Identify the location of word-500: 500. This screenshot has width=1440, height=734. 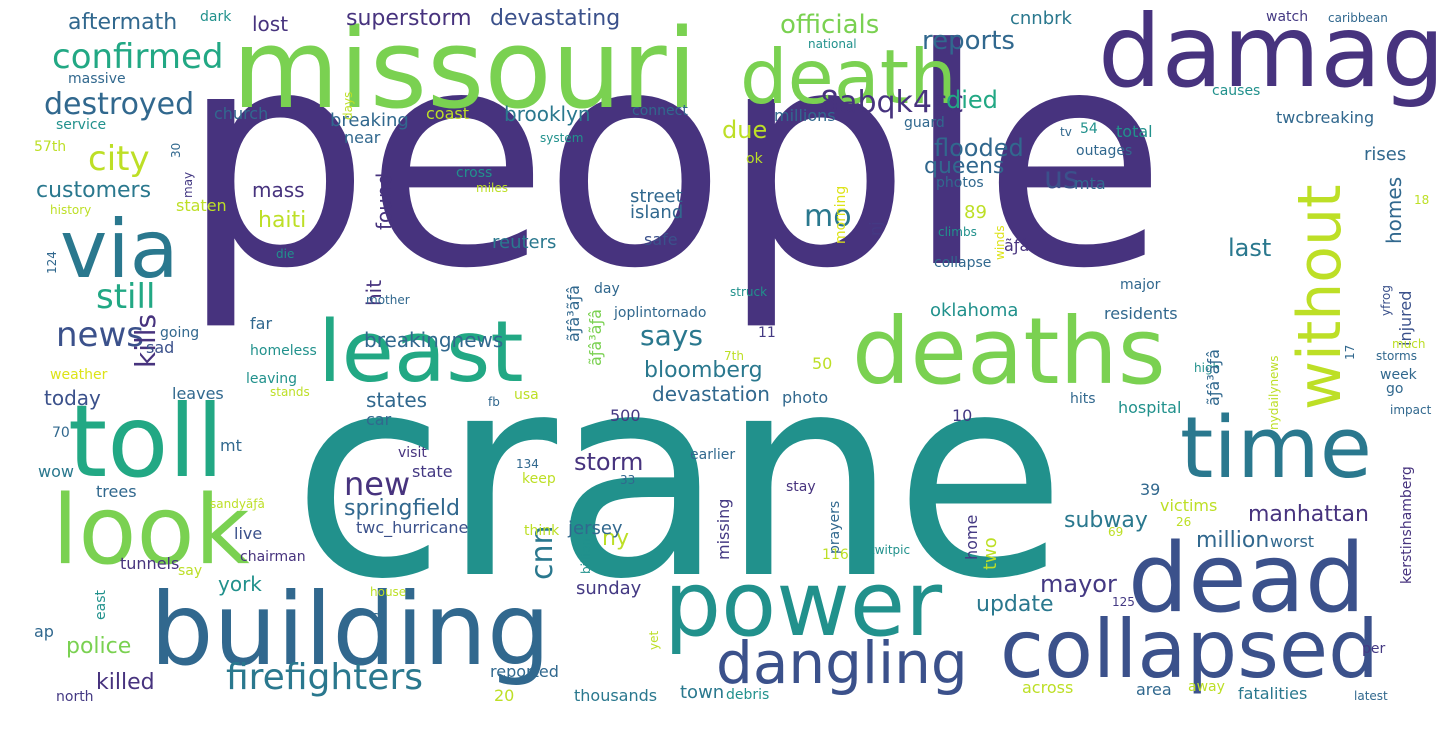
(625, 415).